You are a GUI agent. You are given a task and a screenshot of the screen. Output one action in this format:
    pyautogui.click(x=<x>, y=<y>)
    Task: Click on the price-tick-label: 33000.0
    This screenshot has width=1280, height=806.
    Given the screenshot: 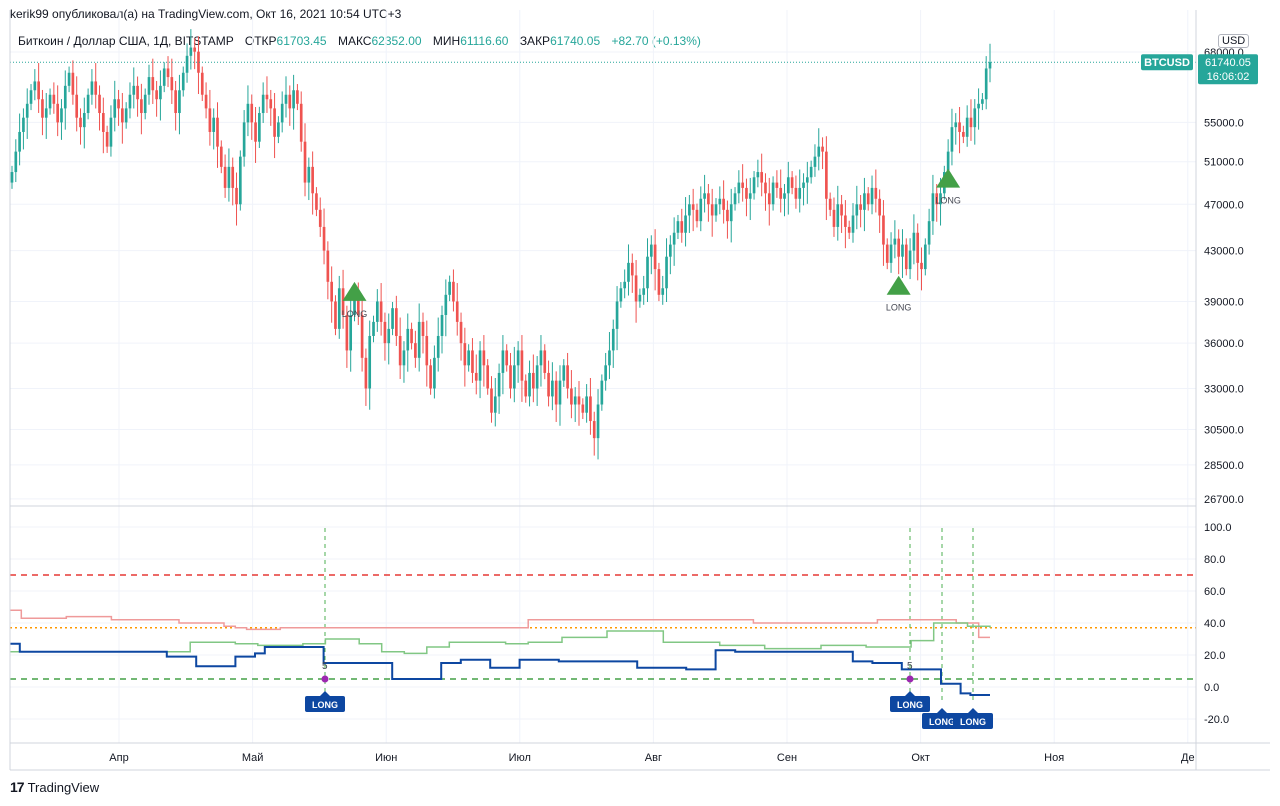 What is the action you would take?
    pyautogui.click(x=1224, y=389)
    